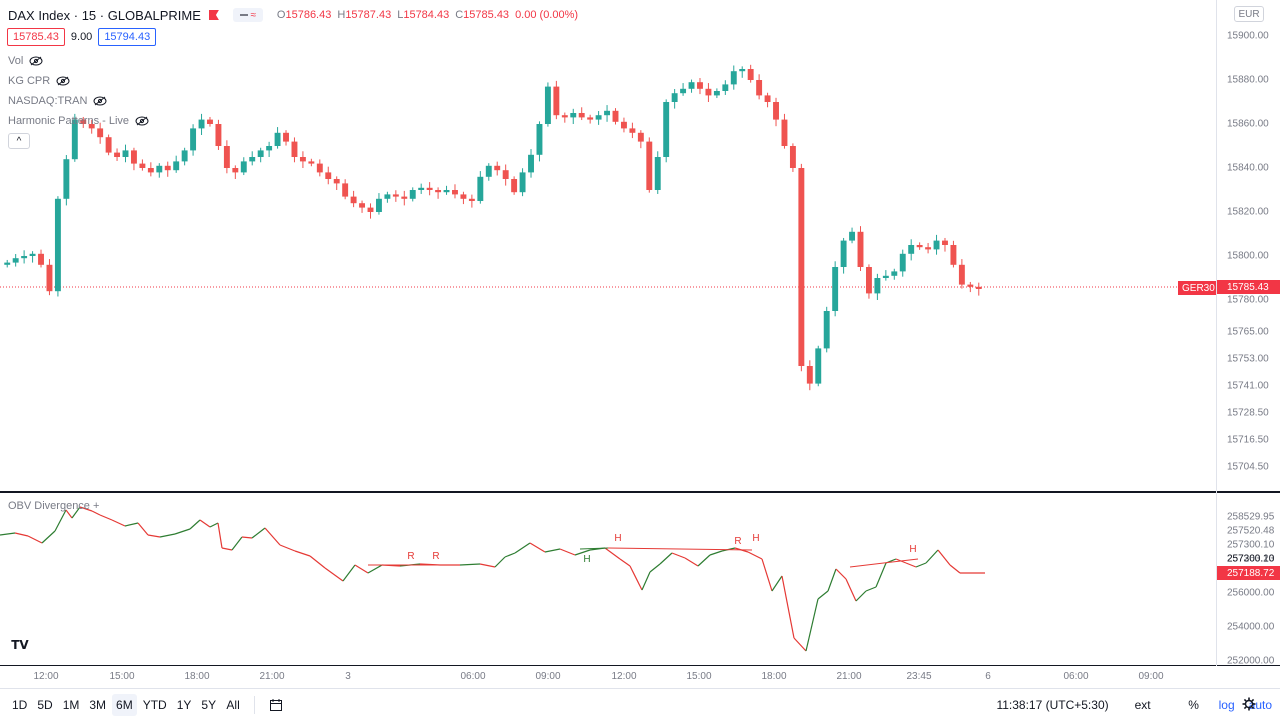 The image size is (1280, 720). What do you see at coordinates (233, 705) in the screenshot?
I see `range-button-all: All` at bounding box center [233, 705].